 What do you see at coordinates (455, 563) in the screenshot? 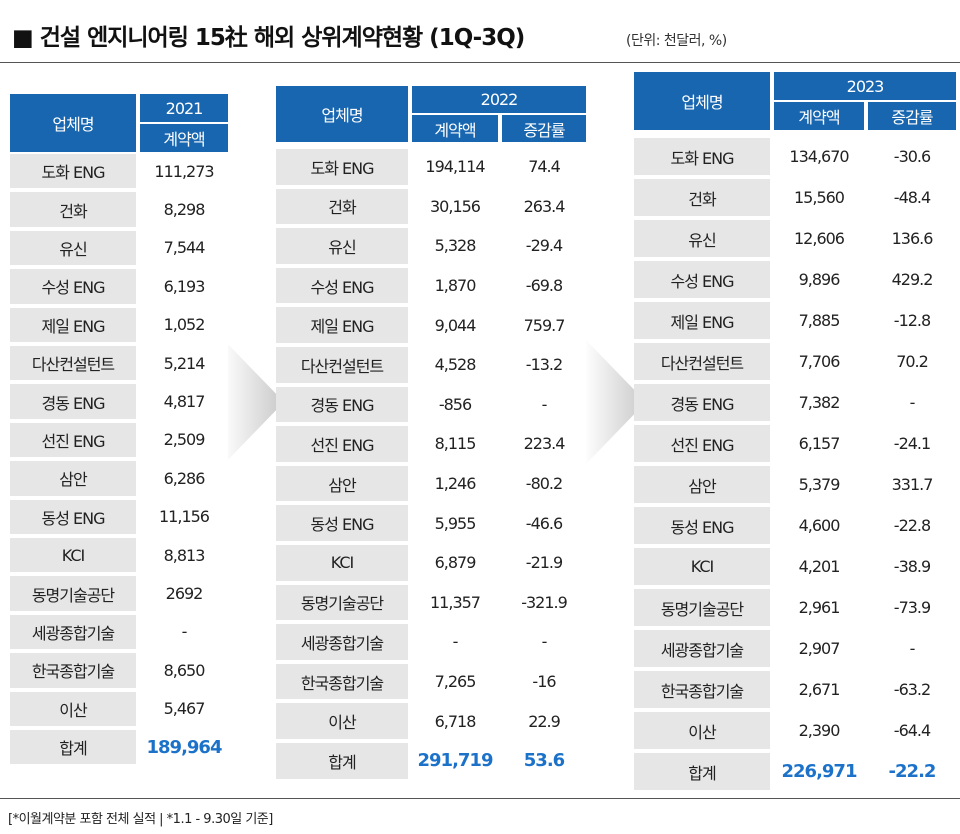
I see `contract-value: 6,879` at bounding box center [455, 563].